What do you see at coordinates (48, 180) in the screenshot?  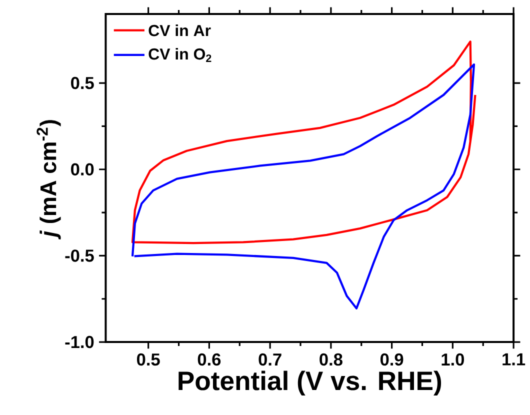 I see `y-axis-title: j (mA cm$^{-2}$)` at bounding box center [48, 180].